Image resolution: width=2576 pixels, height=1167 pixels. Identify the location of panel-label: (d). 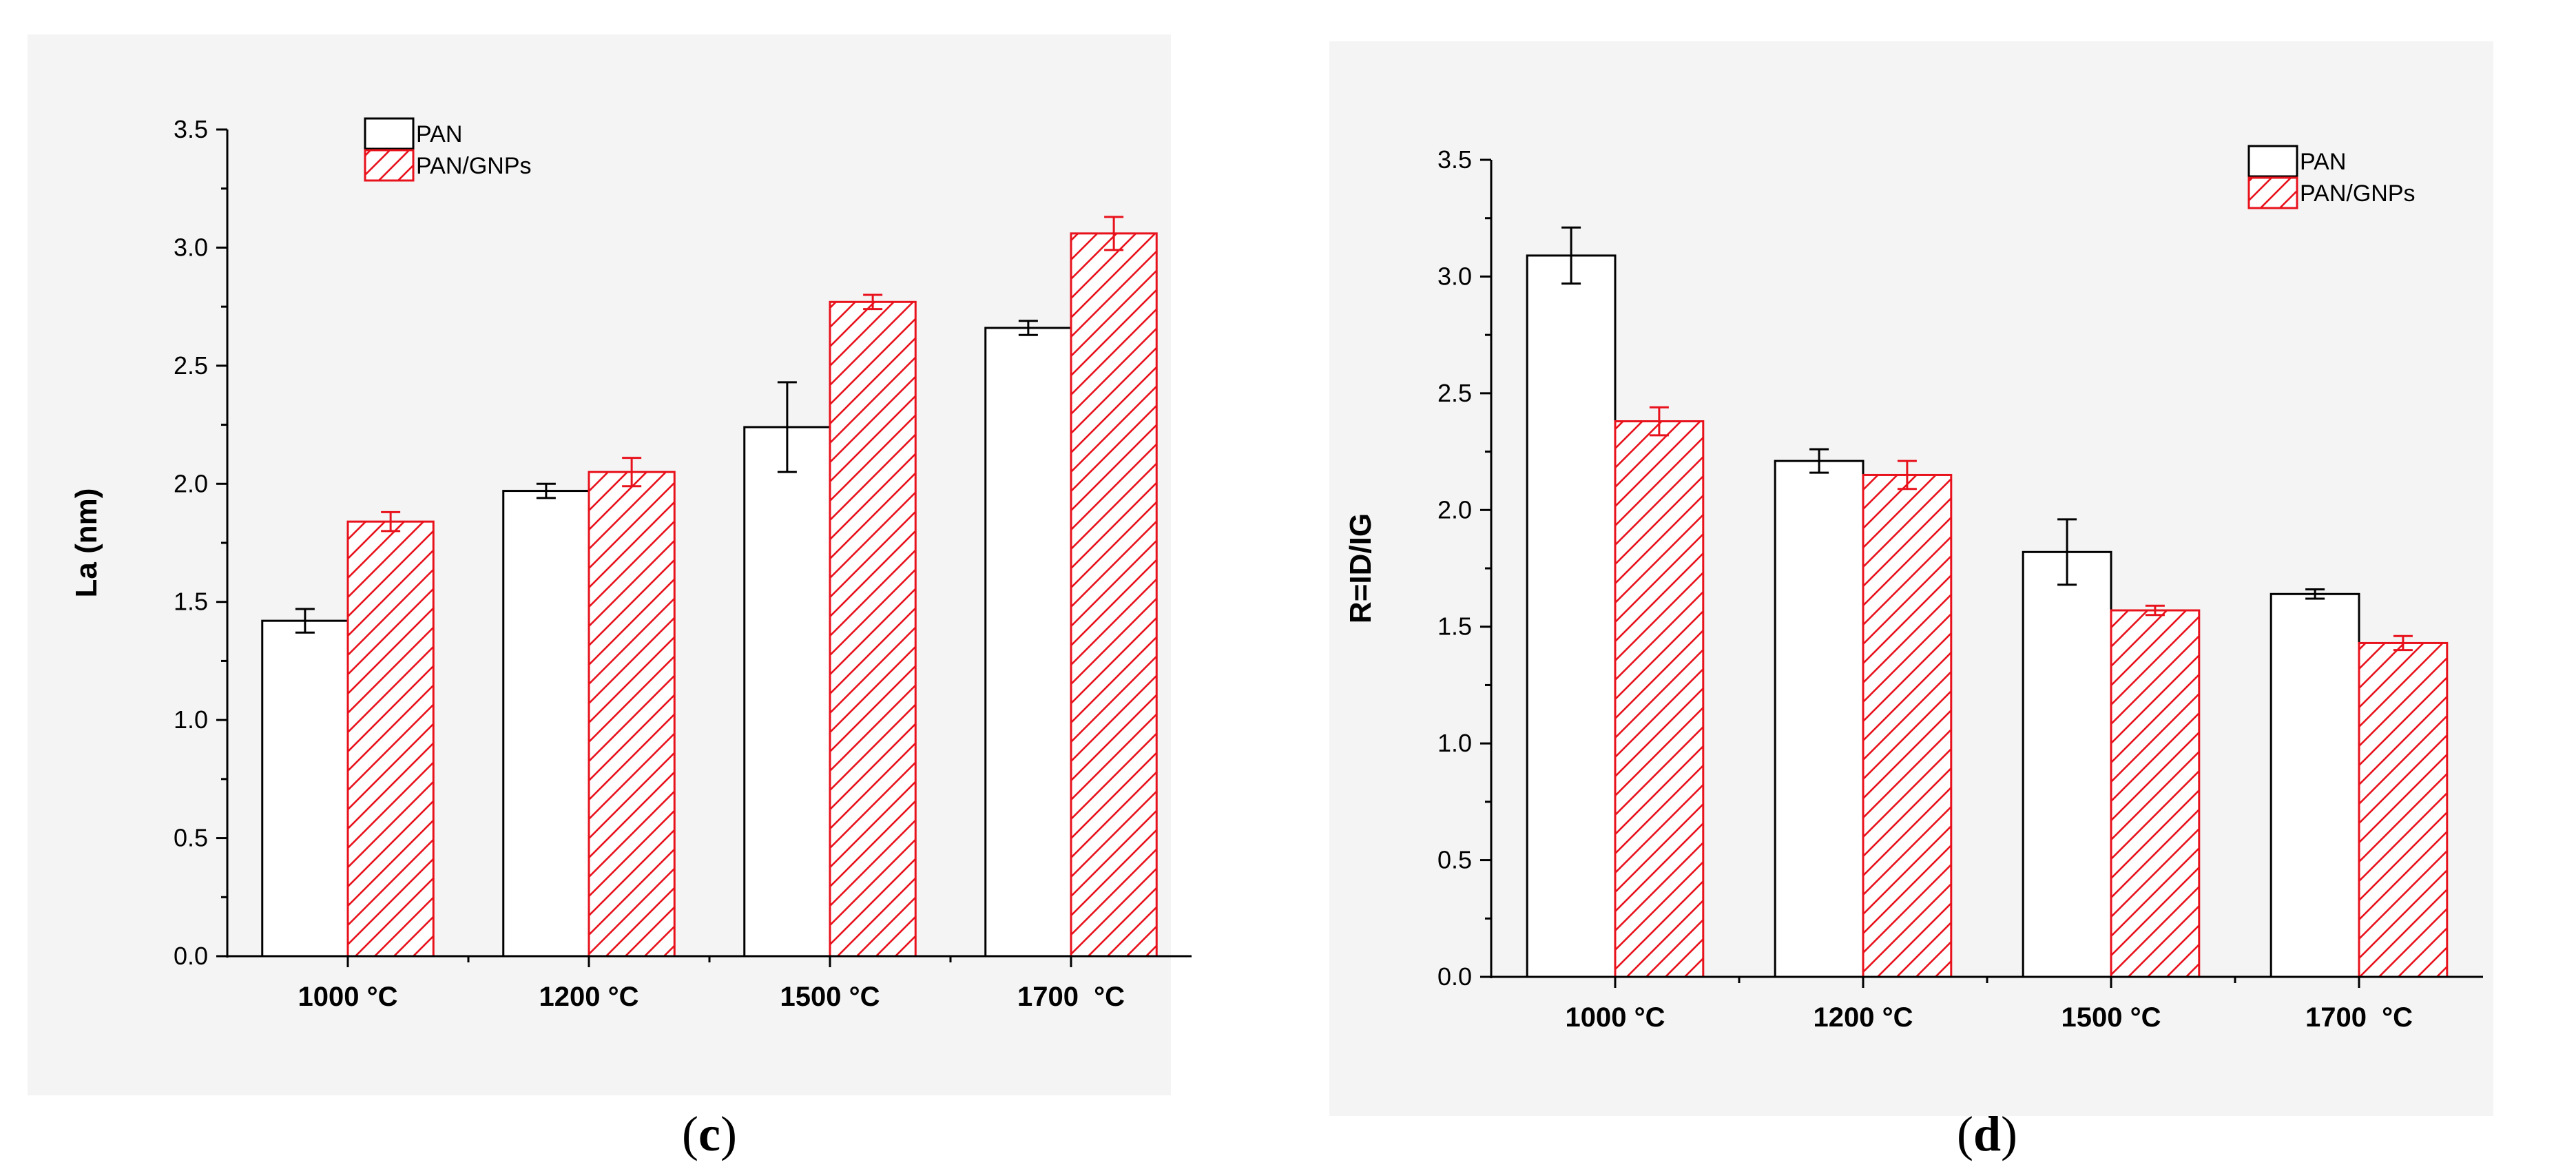
(1987, 1134).